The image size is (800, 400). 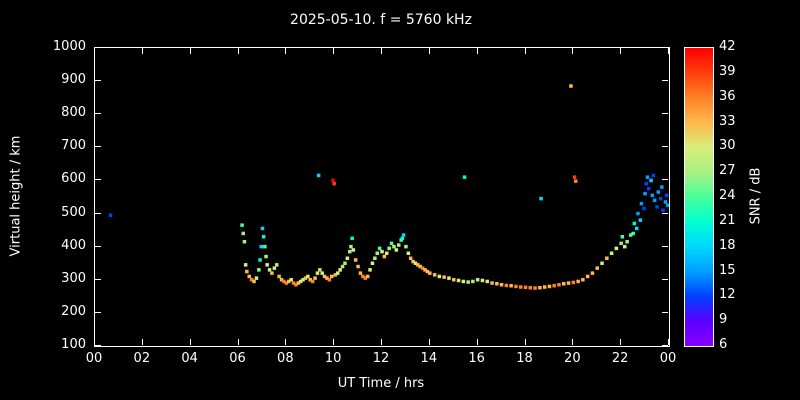 I want to click on y-tick-label: 200, so click(x=73, y=311).